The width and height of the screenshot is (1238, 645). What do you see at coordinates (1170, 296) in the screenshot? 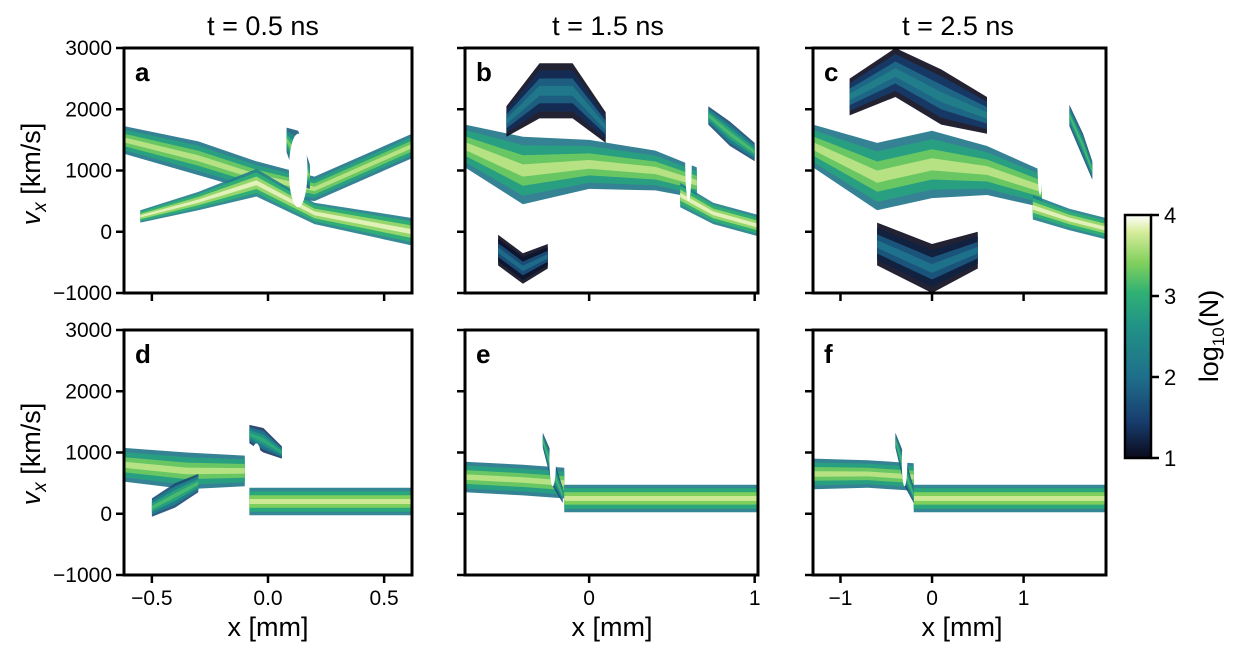
I see `colorbar-tick-label: 3` at bounding box center [1170, 296].